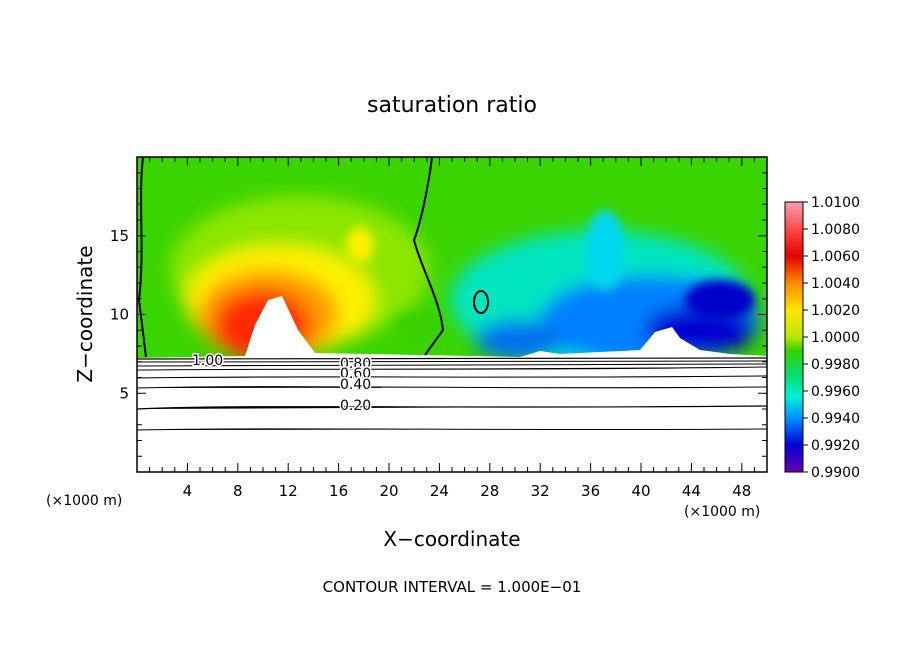 Image resolution: width=904 pixels, height=654 pixels. Describe the element at coordinates (835, 392) in the screenshot. I see `colorbar-label: 0.9960` at that location.